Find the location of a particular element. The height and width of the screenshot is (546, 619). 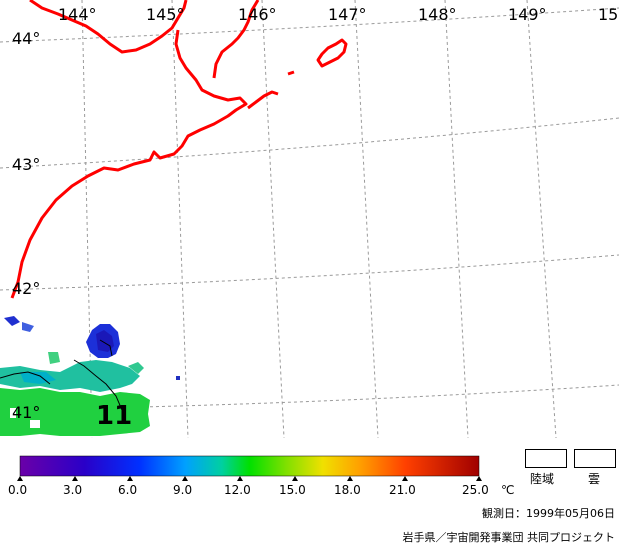

contours is located at coordinates (63, 382).